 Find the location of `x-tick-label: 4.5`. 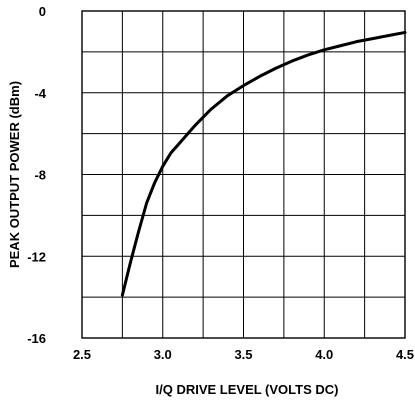

x-tick-label: 4.5 is located at coordinates (405, 354).